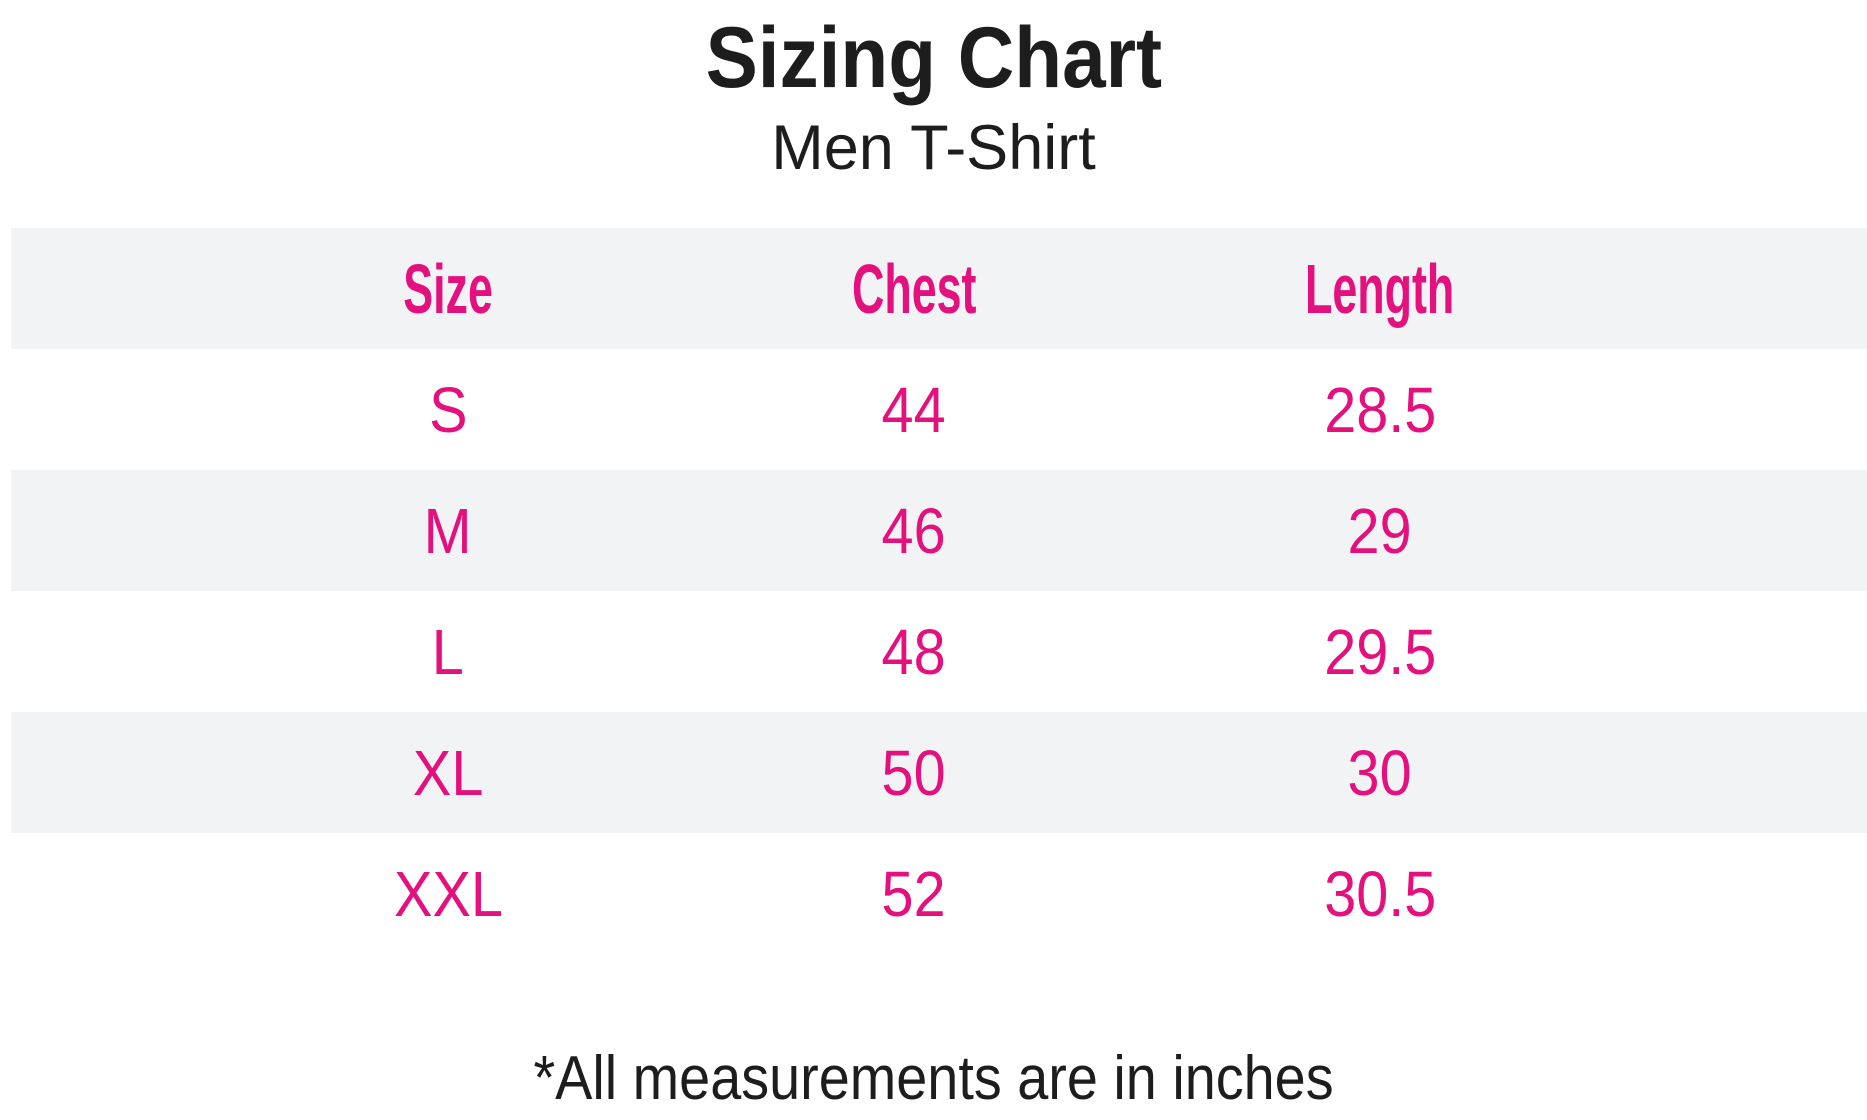 This screenshot has width=1867, height=1120. I want to click on size-cell: M, so click(448, 531).